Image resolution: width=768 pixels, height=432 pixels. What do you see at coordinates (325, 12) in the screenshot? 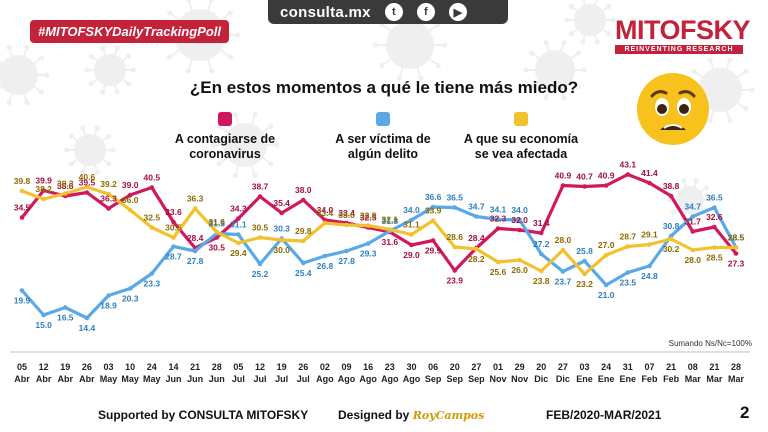
I see `site-link: consulta.mx` at bounding box center [325, 12].